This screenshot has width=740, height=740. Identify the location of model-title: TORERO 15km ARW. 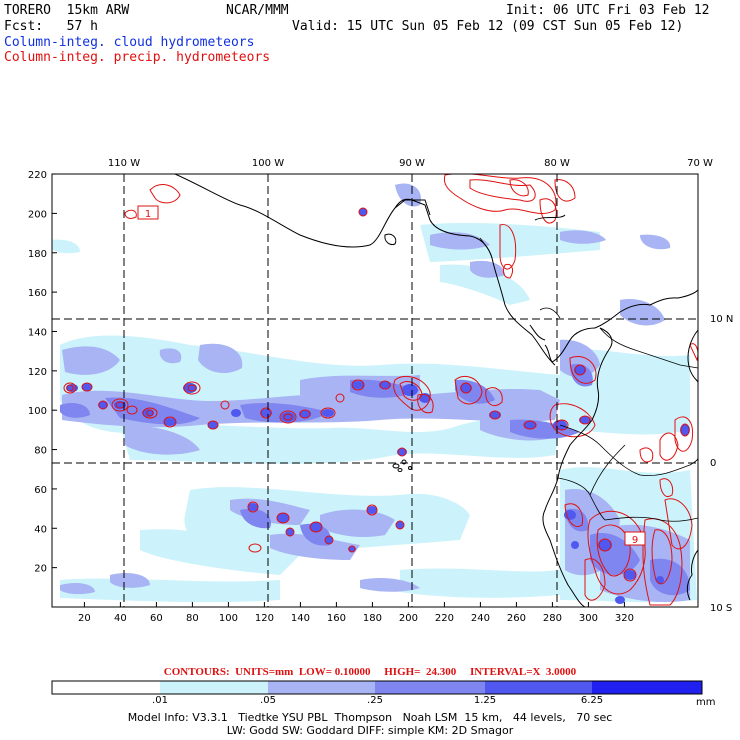
(67, 10).